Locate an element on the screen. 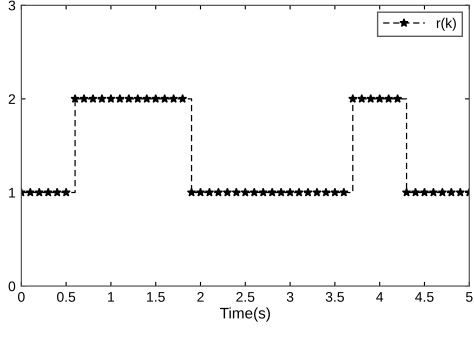 This screenshot has height=351, width=474. x-axis-title: Time(s) is located at coordinates (245, 314).